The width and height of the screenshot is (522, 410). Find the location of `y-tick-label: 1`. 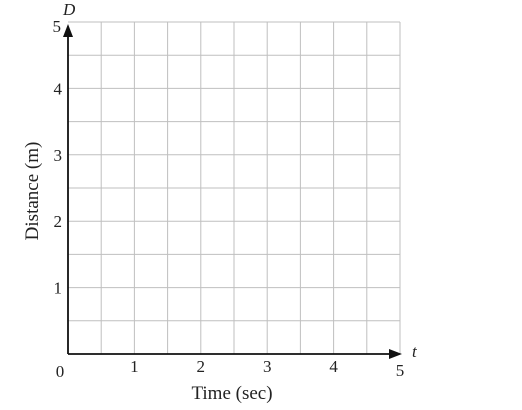

y-tick-label: 1 is located at coordinates (58, 288).